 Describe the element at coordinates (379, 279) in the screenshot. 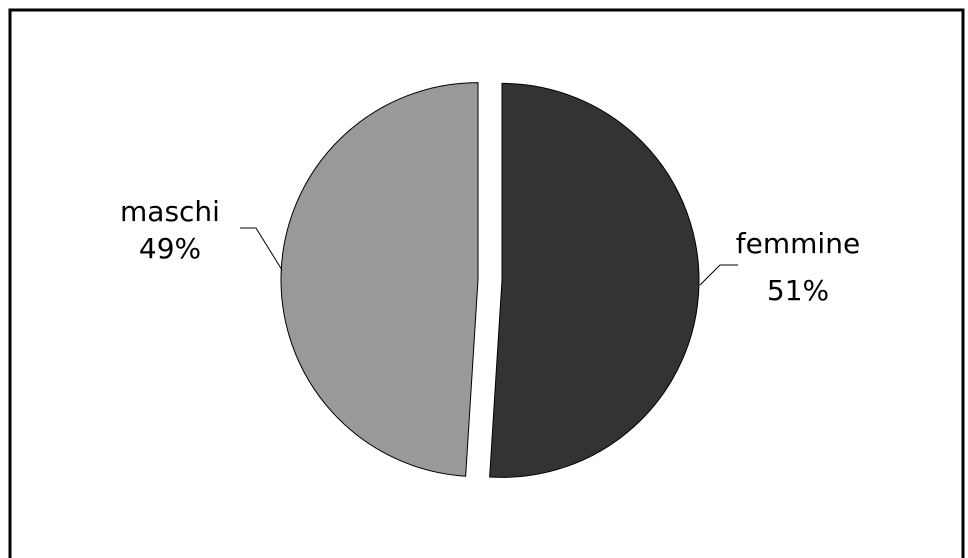

I see `pie-slice` at that location.